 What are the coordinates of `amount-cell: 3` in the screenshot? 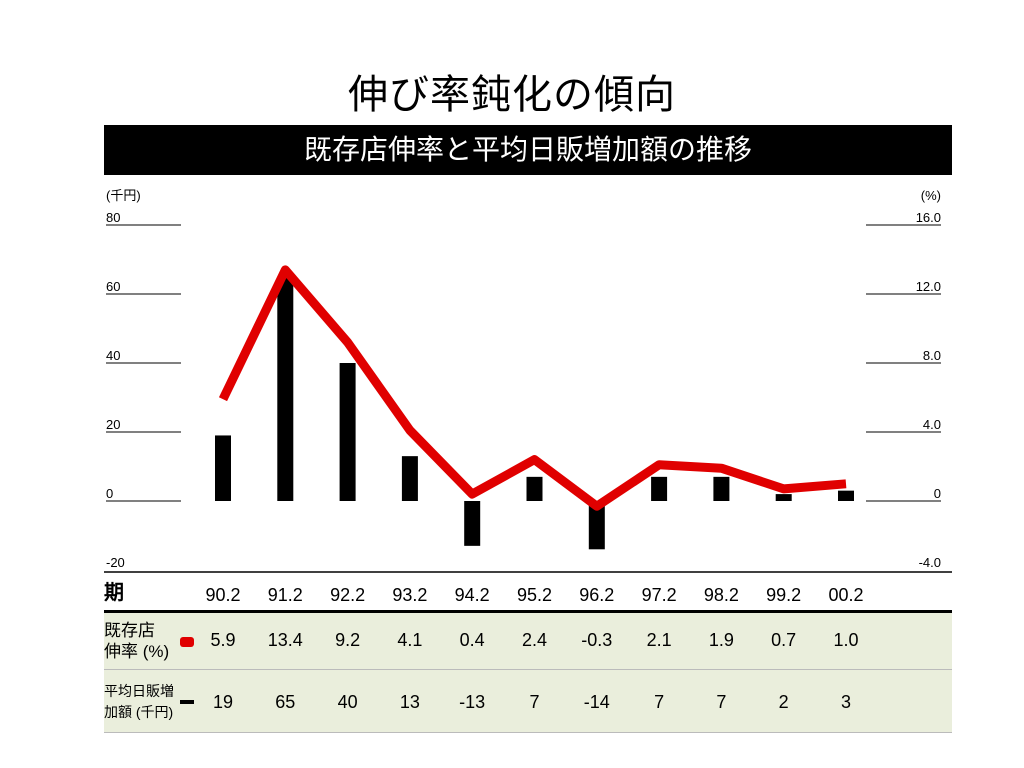 It's located at (845, 702).